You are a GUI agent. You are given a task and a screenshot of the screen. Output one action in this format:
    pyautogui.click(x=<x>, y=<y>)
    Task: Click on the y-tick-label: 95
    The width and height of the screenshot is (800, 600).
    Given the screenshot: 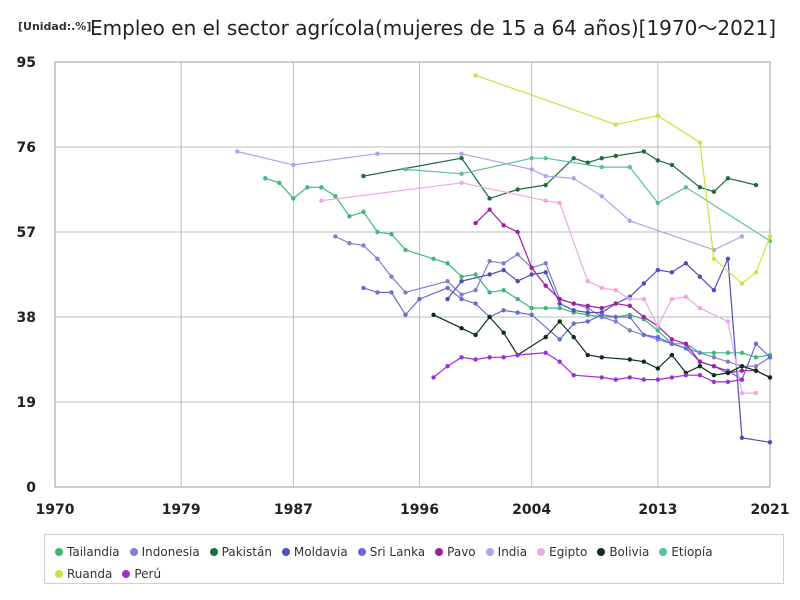 What is the action you would take?
    pyautogui.click(x=26, y=63)
    